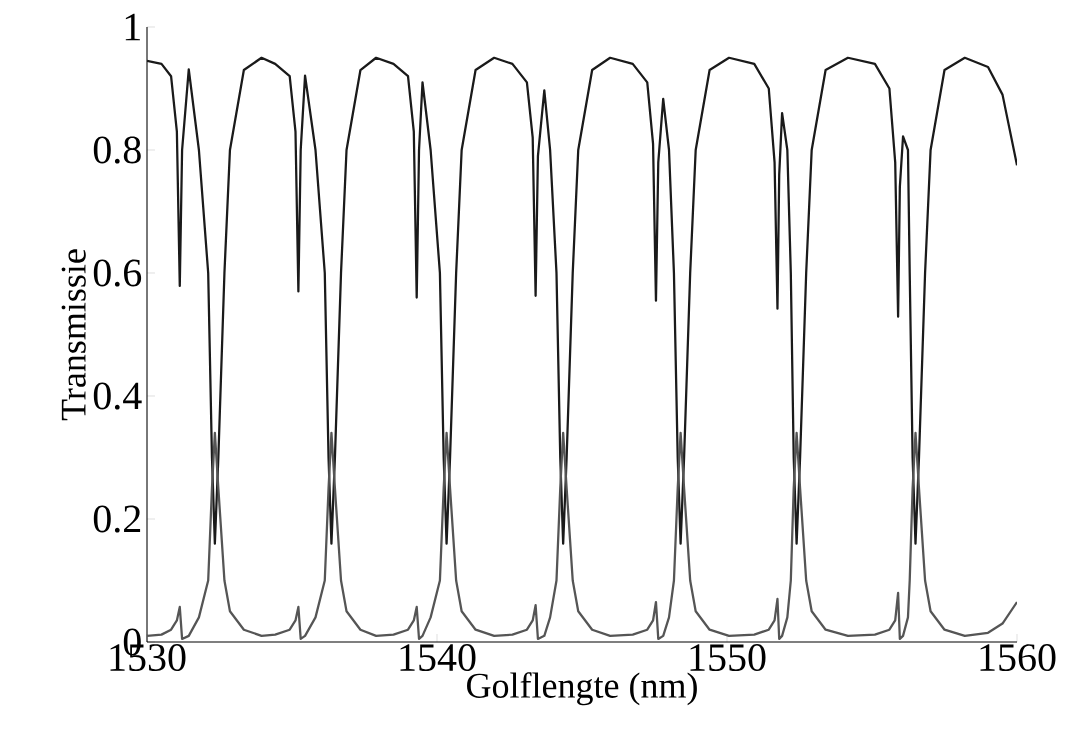 This screenshot has height=739, width=1073. I want to click on y-axis-title: Transmissie, so click(73, 335).